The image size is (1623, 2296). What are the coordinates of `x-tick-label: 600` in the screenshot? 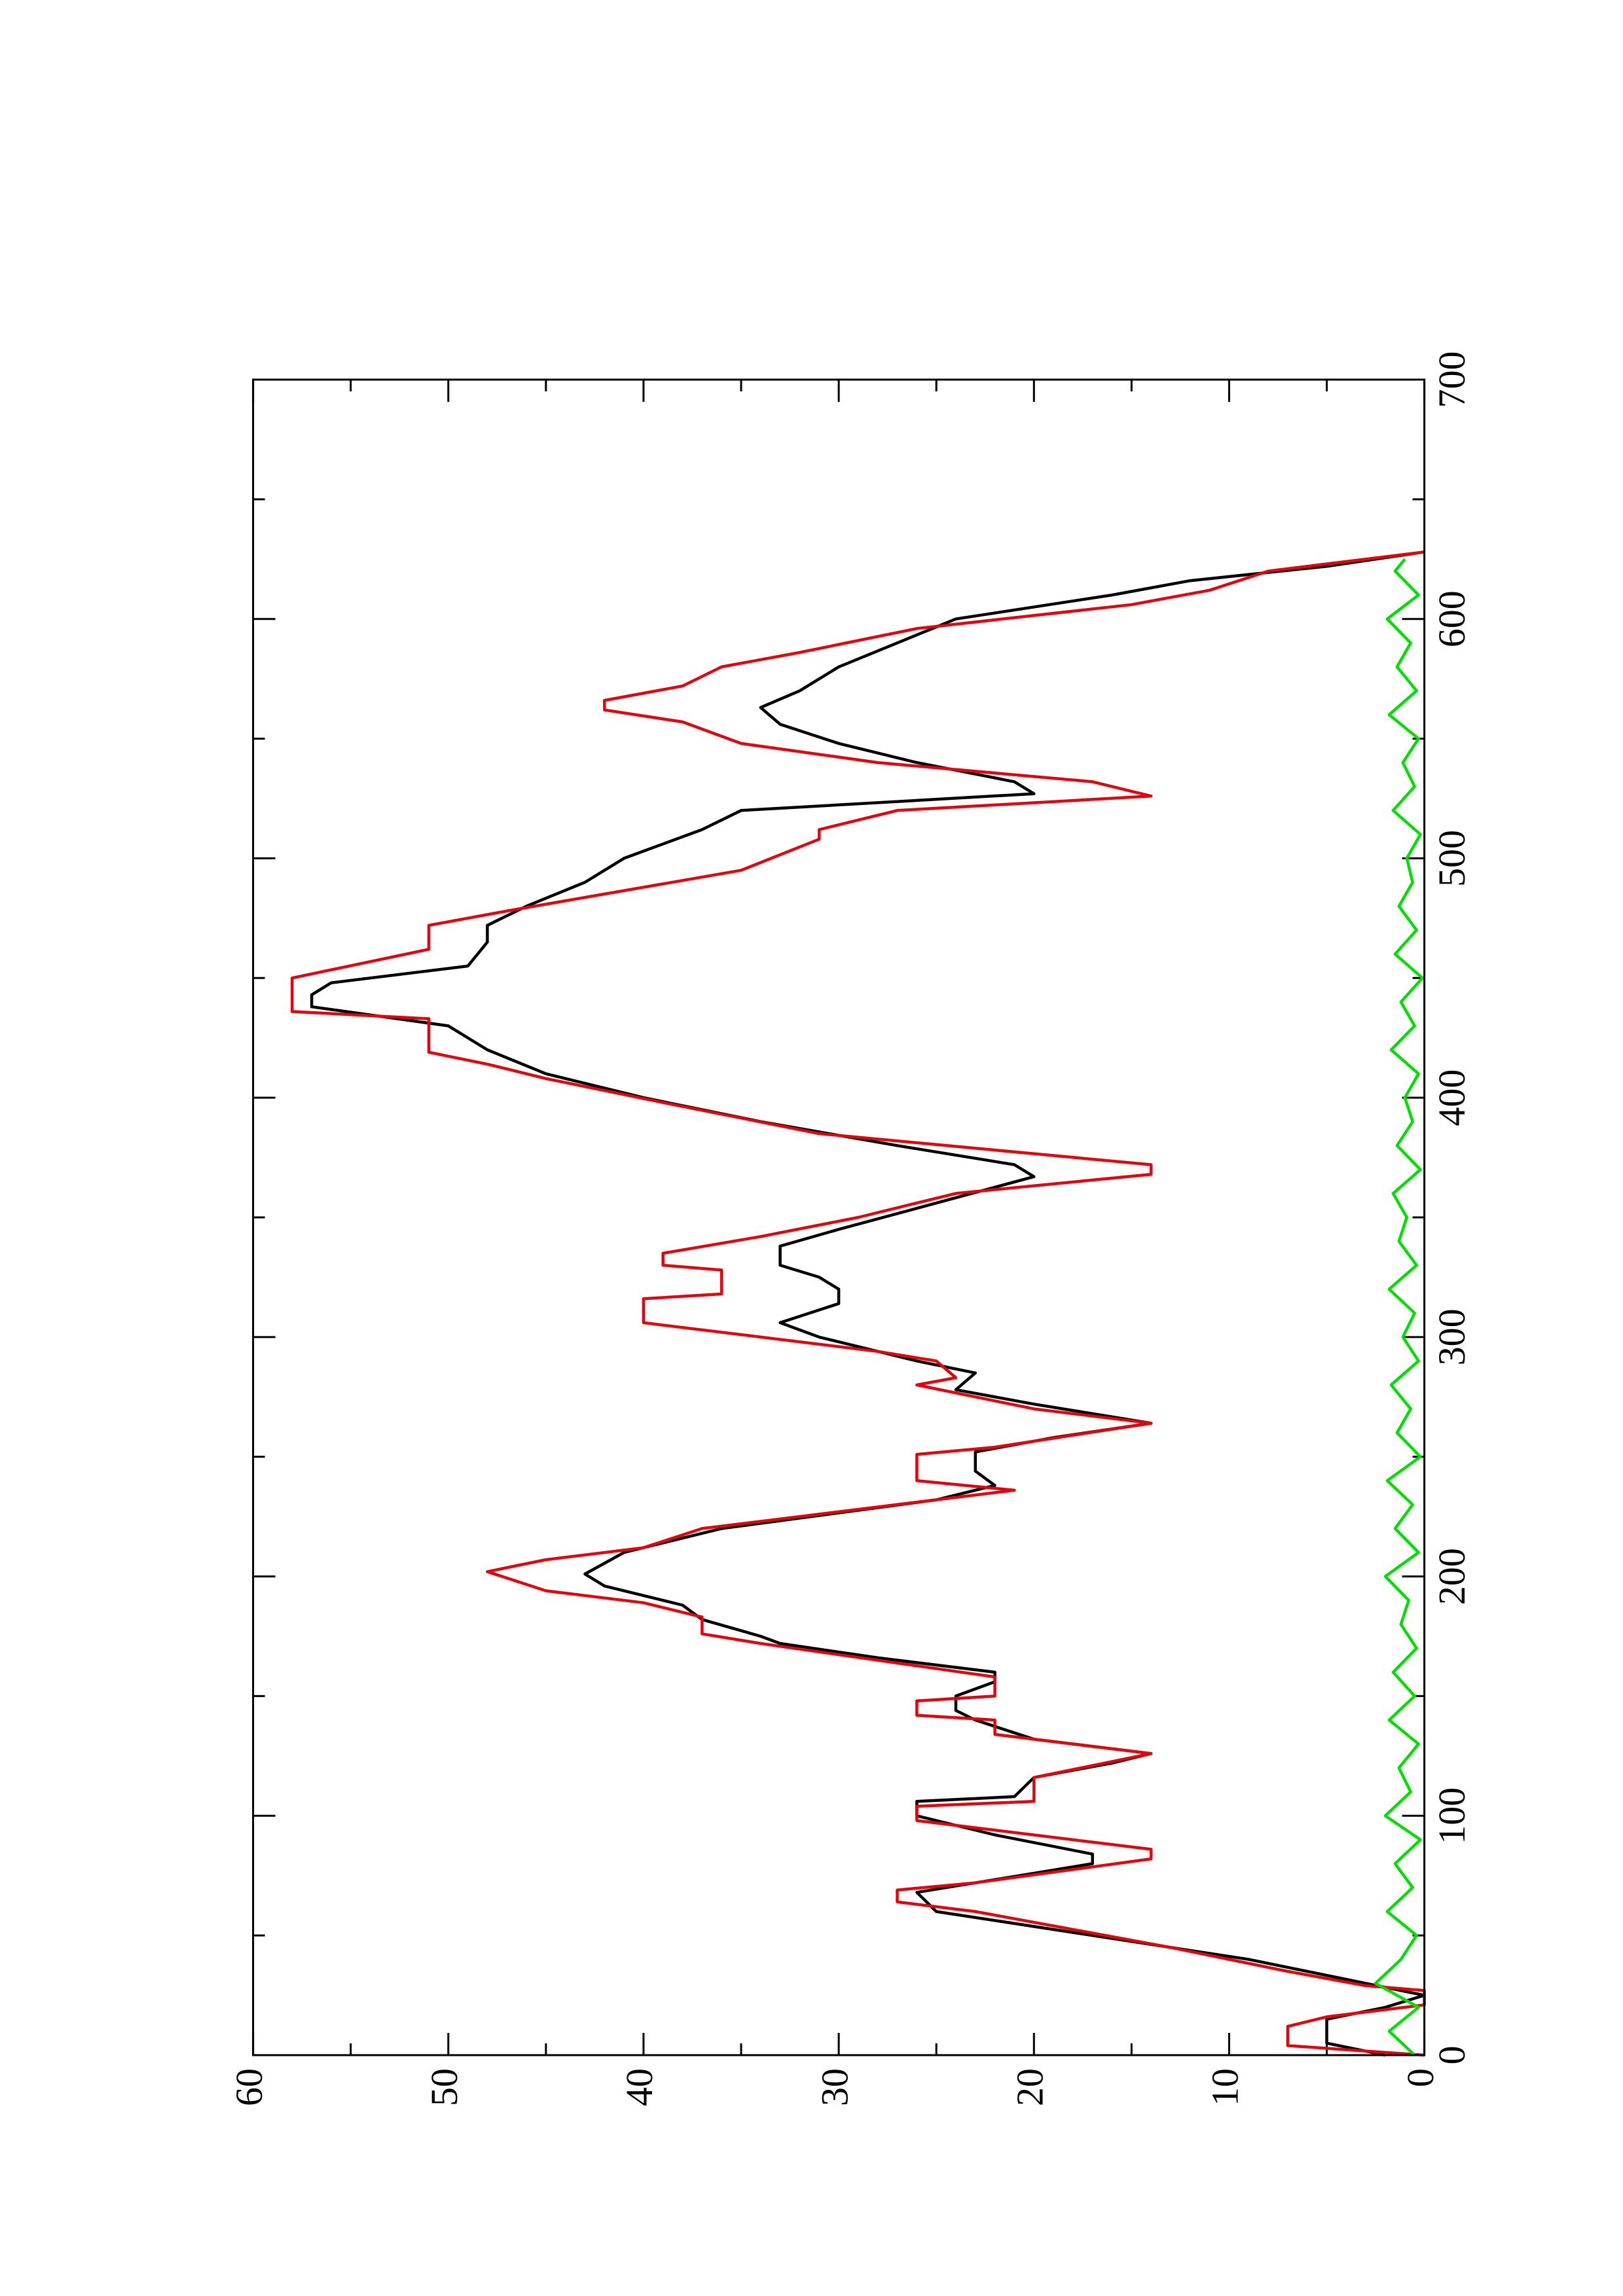 It's located at (1452, 618).